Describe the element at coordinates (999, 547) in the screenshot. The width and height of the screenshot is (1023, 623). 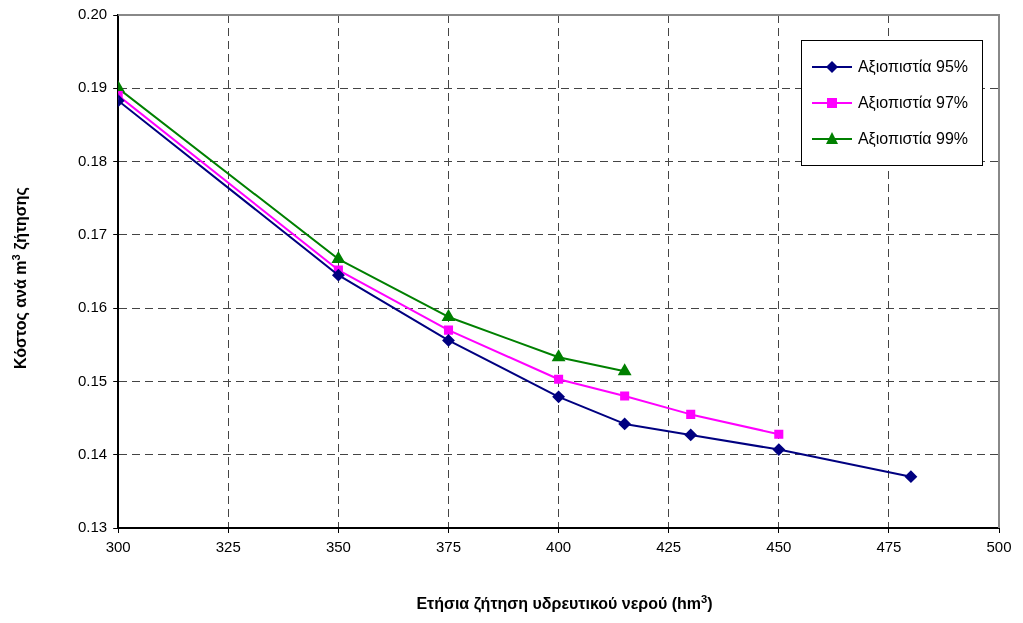
I see `x-tick-label: 500` at that location.